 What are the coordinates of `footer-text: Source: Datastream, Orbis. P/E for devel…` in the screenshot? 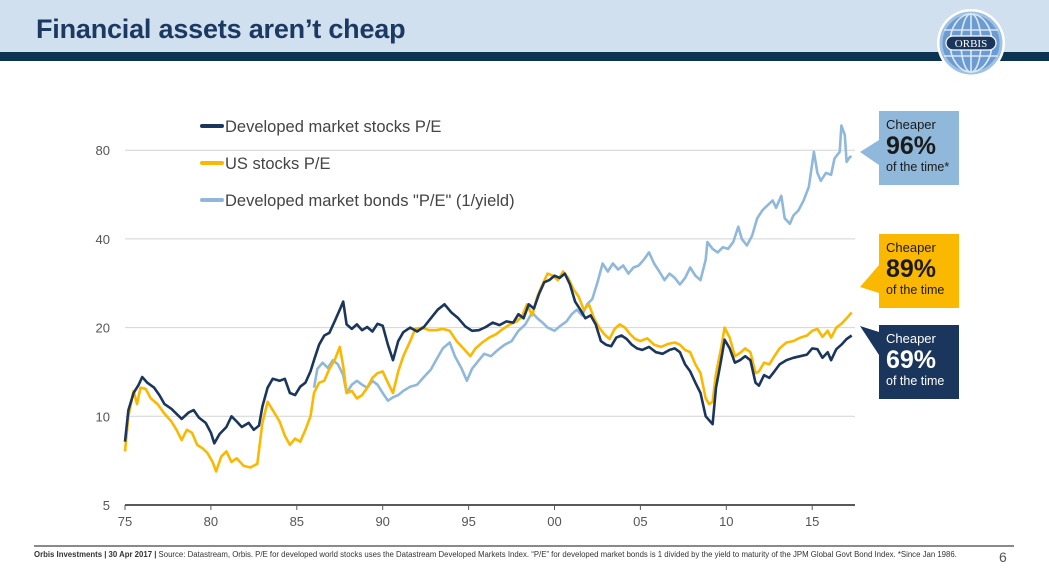 It's located at (556, 554).